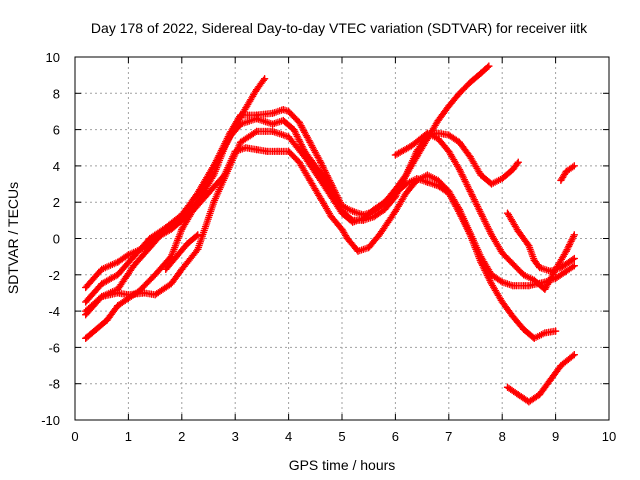 This screenshot has width=640, height=480. I want to click on series-track-h, so click(540, 242).